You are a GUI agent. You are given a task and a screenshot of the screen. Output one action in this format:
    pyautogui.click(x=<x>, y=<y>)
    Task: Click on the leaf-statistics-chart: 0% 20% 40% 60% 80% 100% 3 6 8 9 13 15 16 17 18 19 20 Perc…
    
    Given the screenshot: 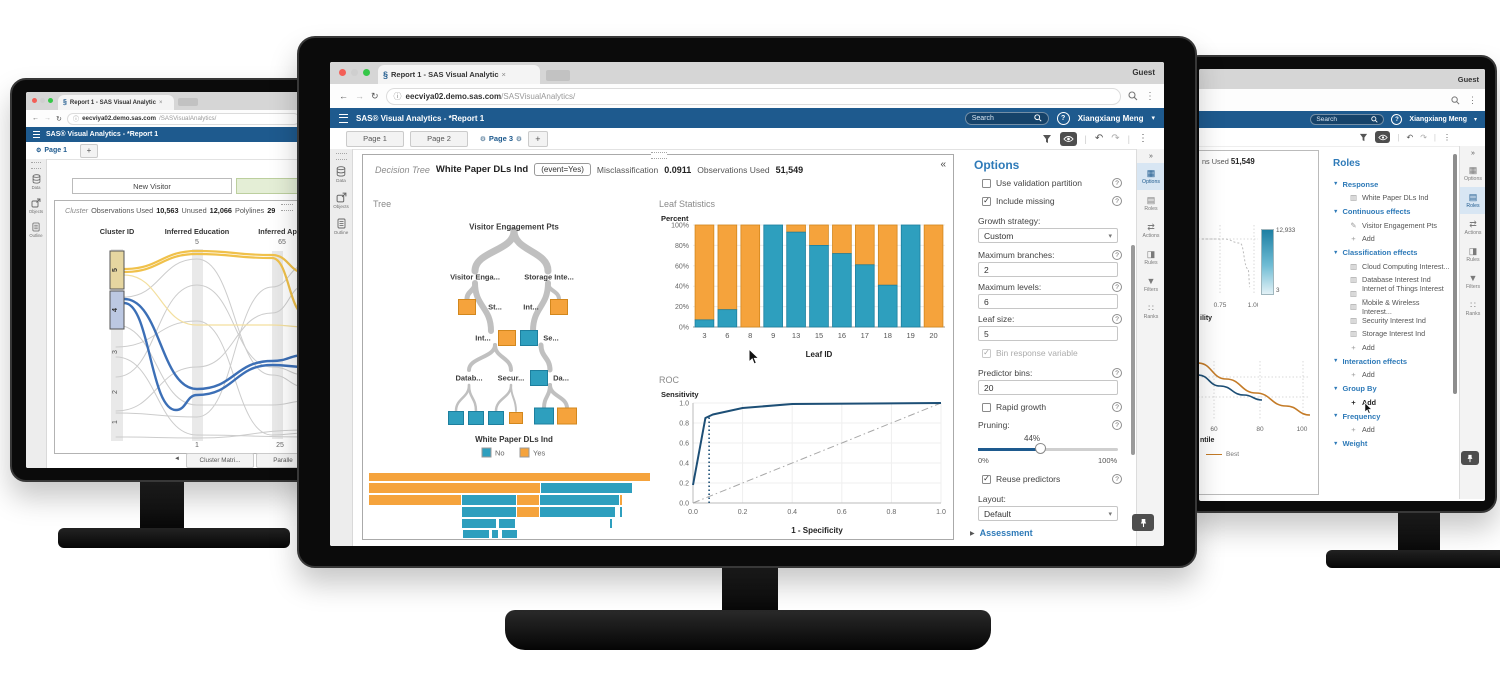 What is the action you would take?
    pyautogui.click(x=805, y=286)
    